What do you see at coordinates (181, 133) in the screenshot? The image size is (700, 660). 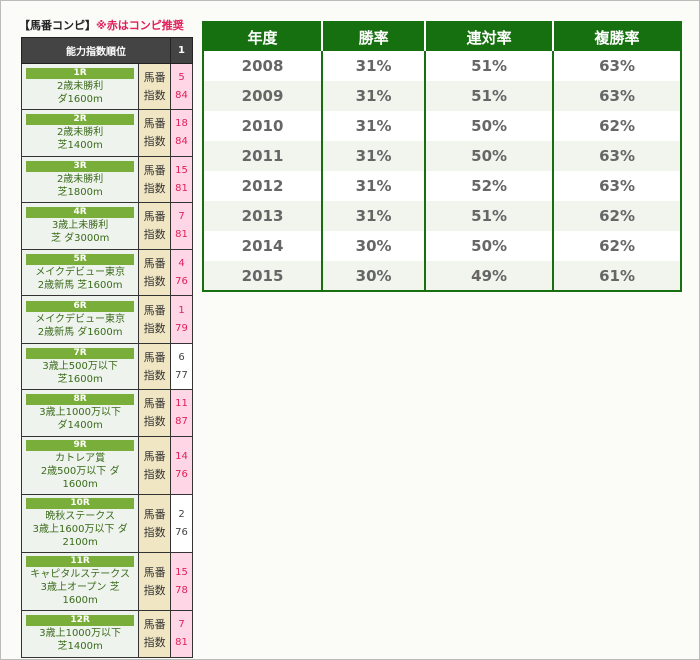 I see `value-cell: 18 84` at bounding box center [181, 133].